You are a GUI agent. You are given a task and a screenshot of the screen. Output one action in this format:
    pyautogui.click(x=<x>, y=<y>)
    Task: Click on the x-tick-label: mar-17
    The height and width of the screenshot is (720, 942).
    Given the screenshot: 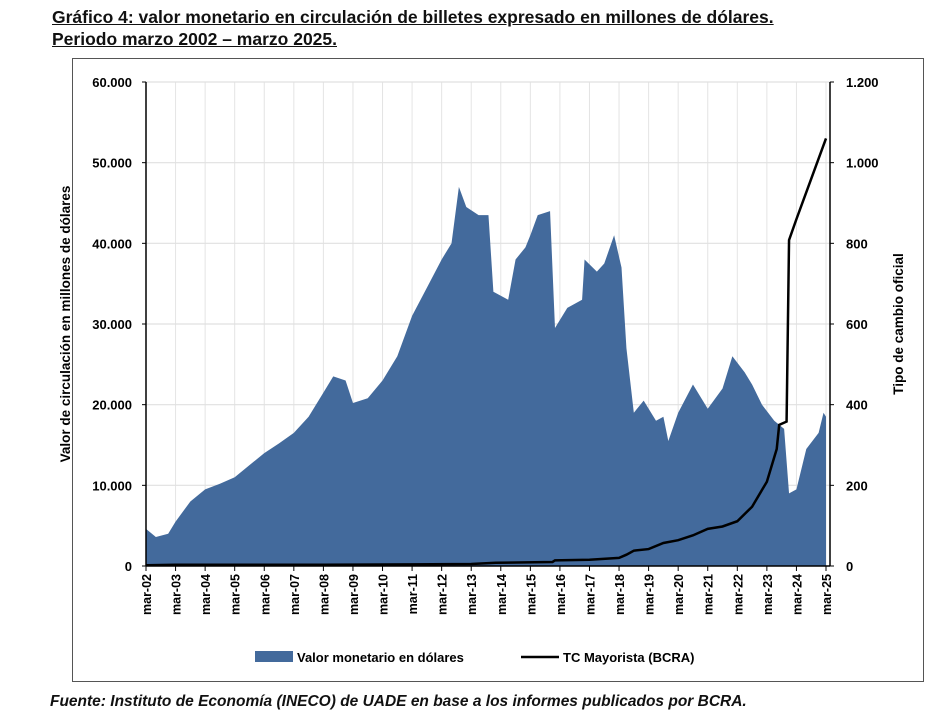 What is the action you would take?
    pyautogui.click(x=590, y=594)
    